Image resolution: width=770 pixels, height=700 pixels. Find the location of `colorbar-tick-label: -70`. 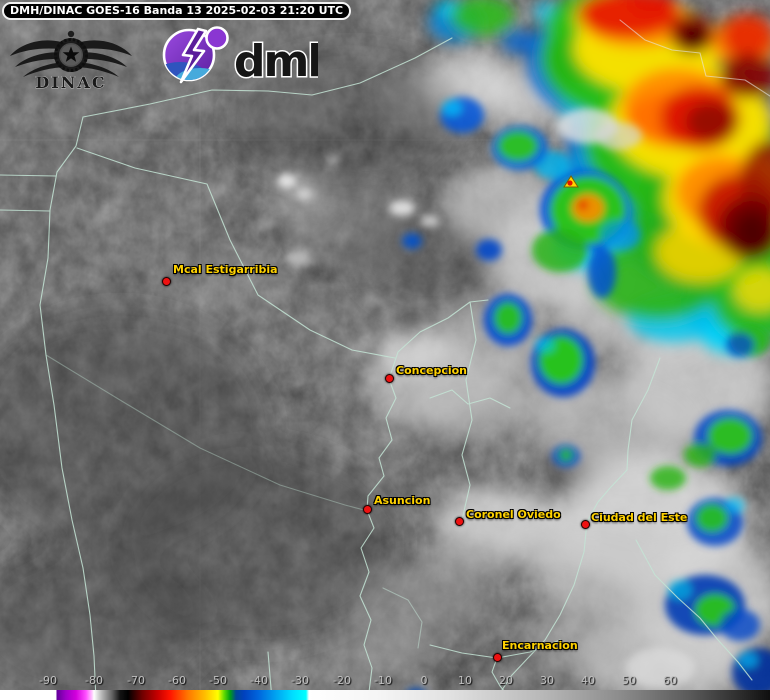

colorbar-tick-label: -70 is located at coordinates (136, 680).